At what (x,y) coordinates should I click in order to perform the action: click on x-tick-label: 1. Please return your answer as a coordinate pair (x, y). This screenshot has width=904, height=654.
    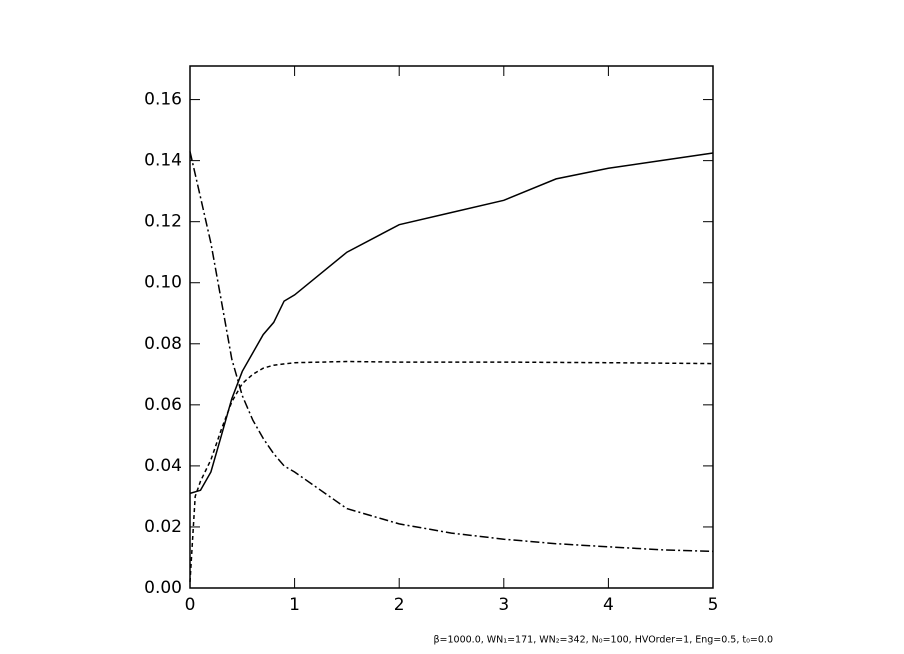
    Looking at the image, I should click on (294, 605).